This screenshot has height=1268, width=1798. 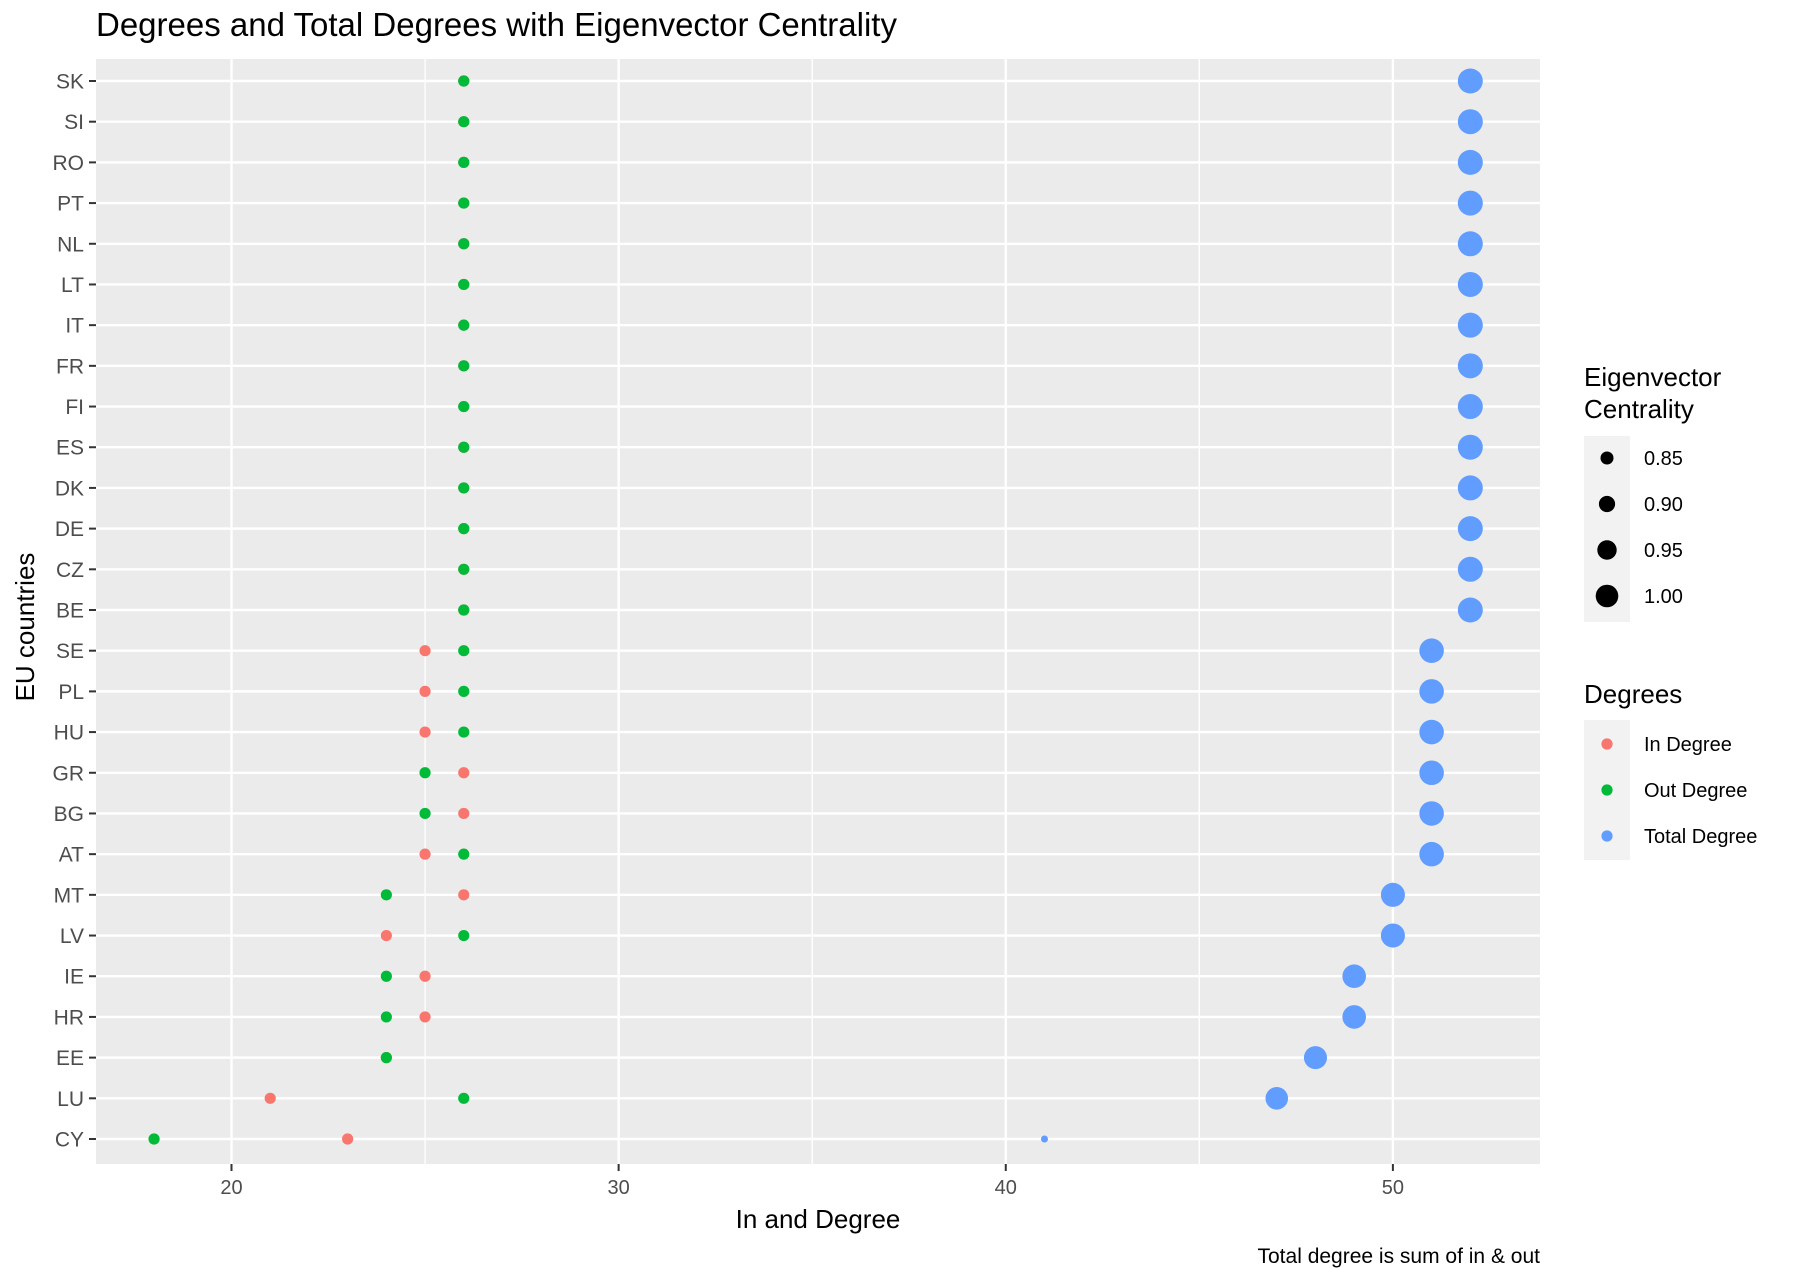 I want to click on point-total-degree-bg, so click(x=1431, y=813).